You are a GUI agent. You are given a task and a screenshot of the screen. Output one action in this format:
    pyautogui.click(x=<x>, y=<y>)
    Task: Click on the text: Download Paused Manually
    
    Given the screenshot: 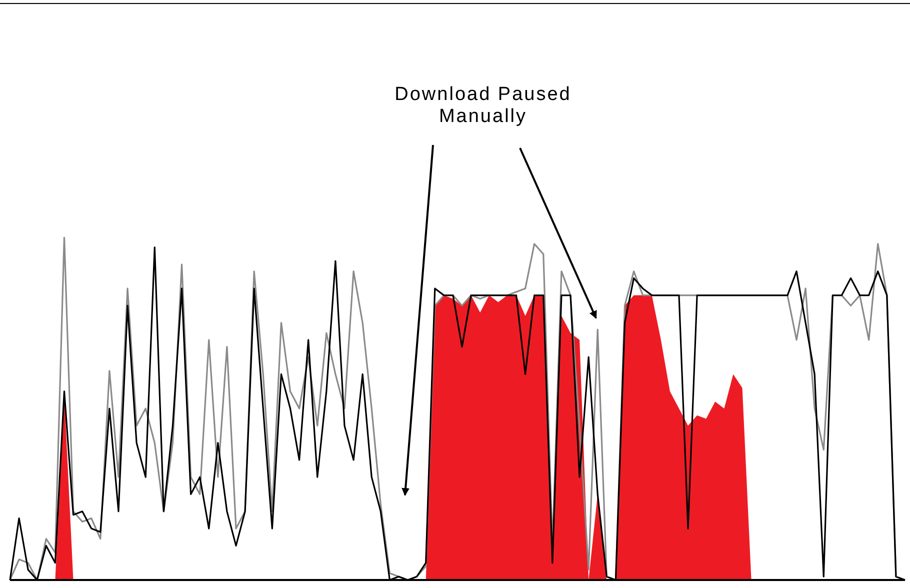 What is the action you would take?
    pyautogui.click(x=483, y=106)
    